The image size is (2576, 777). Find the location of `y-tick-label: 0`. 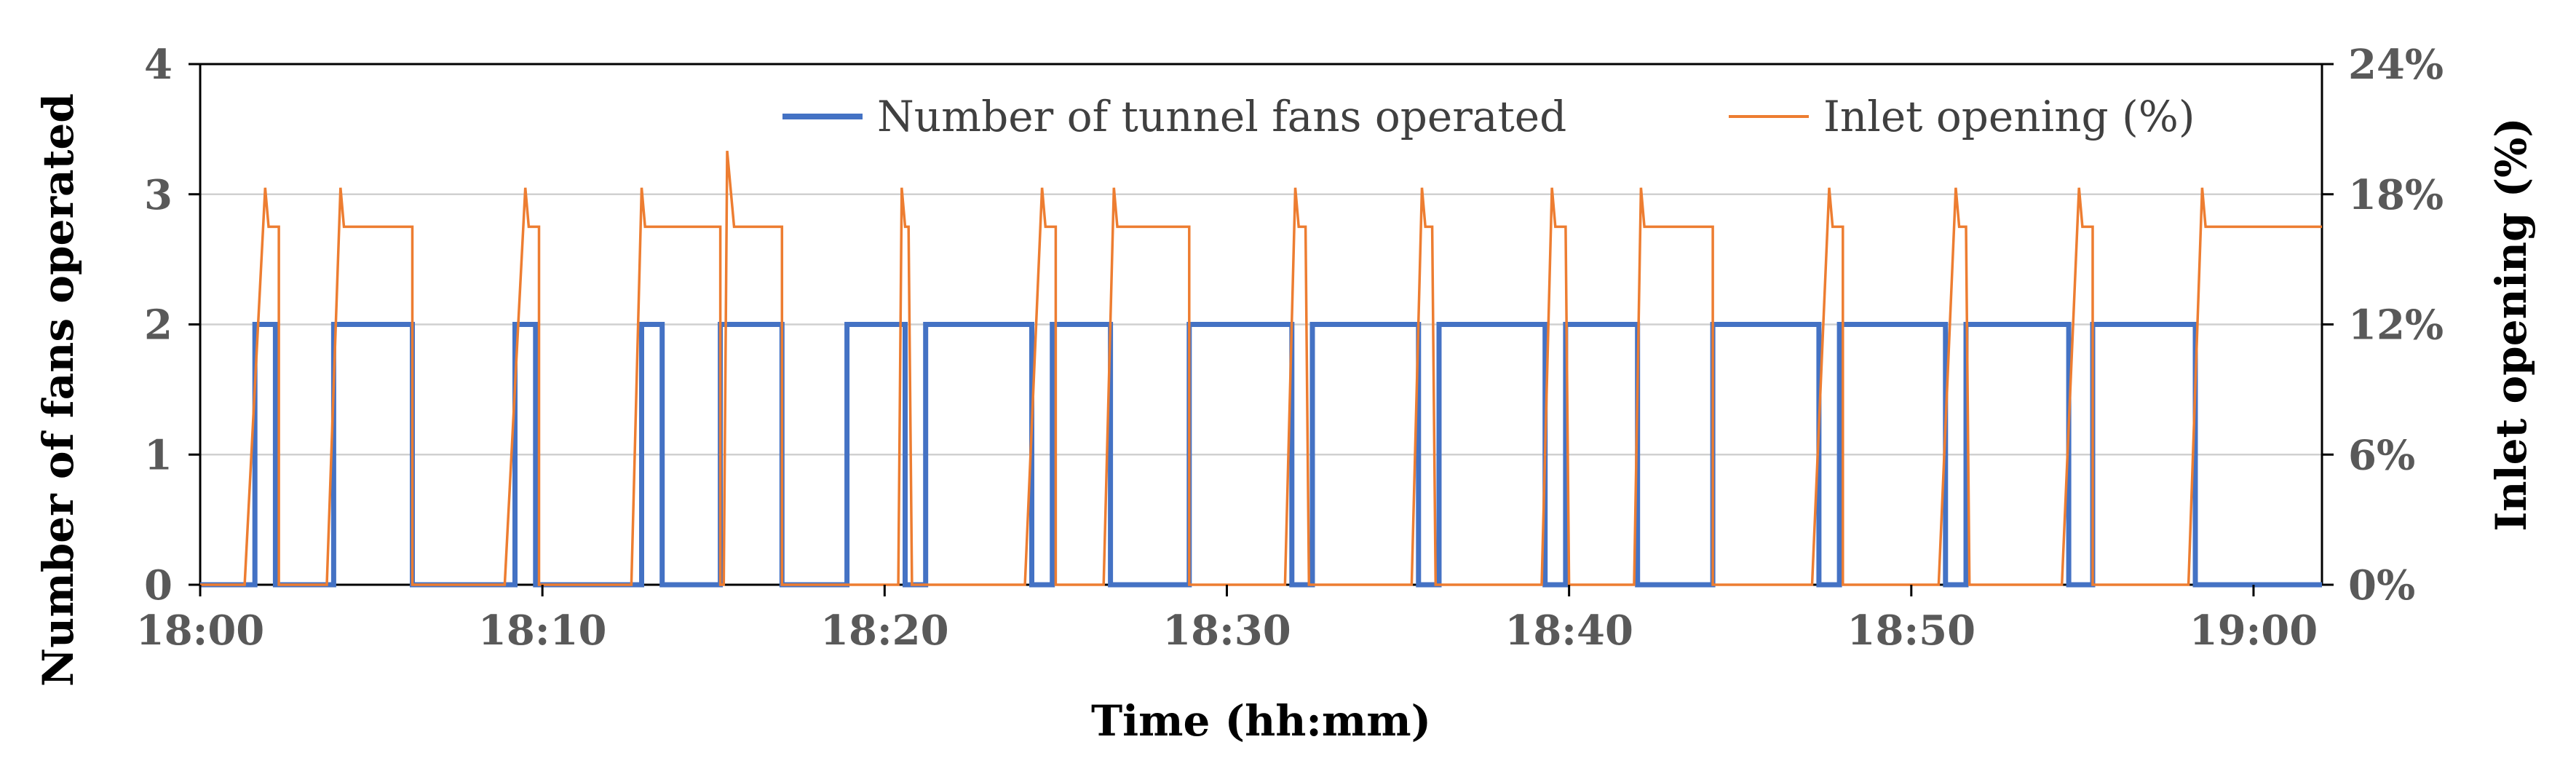

y-tick-label: 0 is located at coordinates (158, 585).